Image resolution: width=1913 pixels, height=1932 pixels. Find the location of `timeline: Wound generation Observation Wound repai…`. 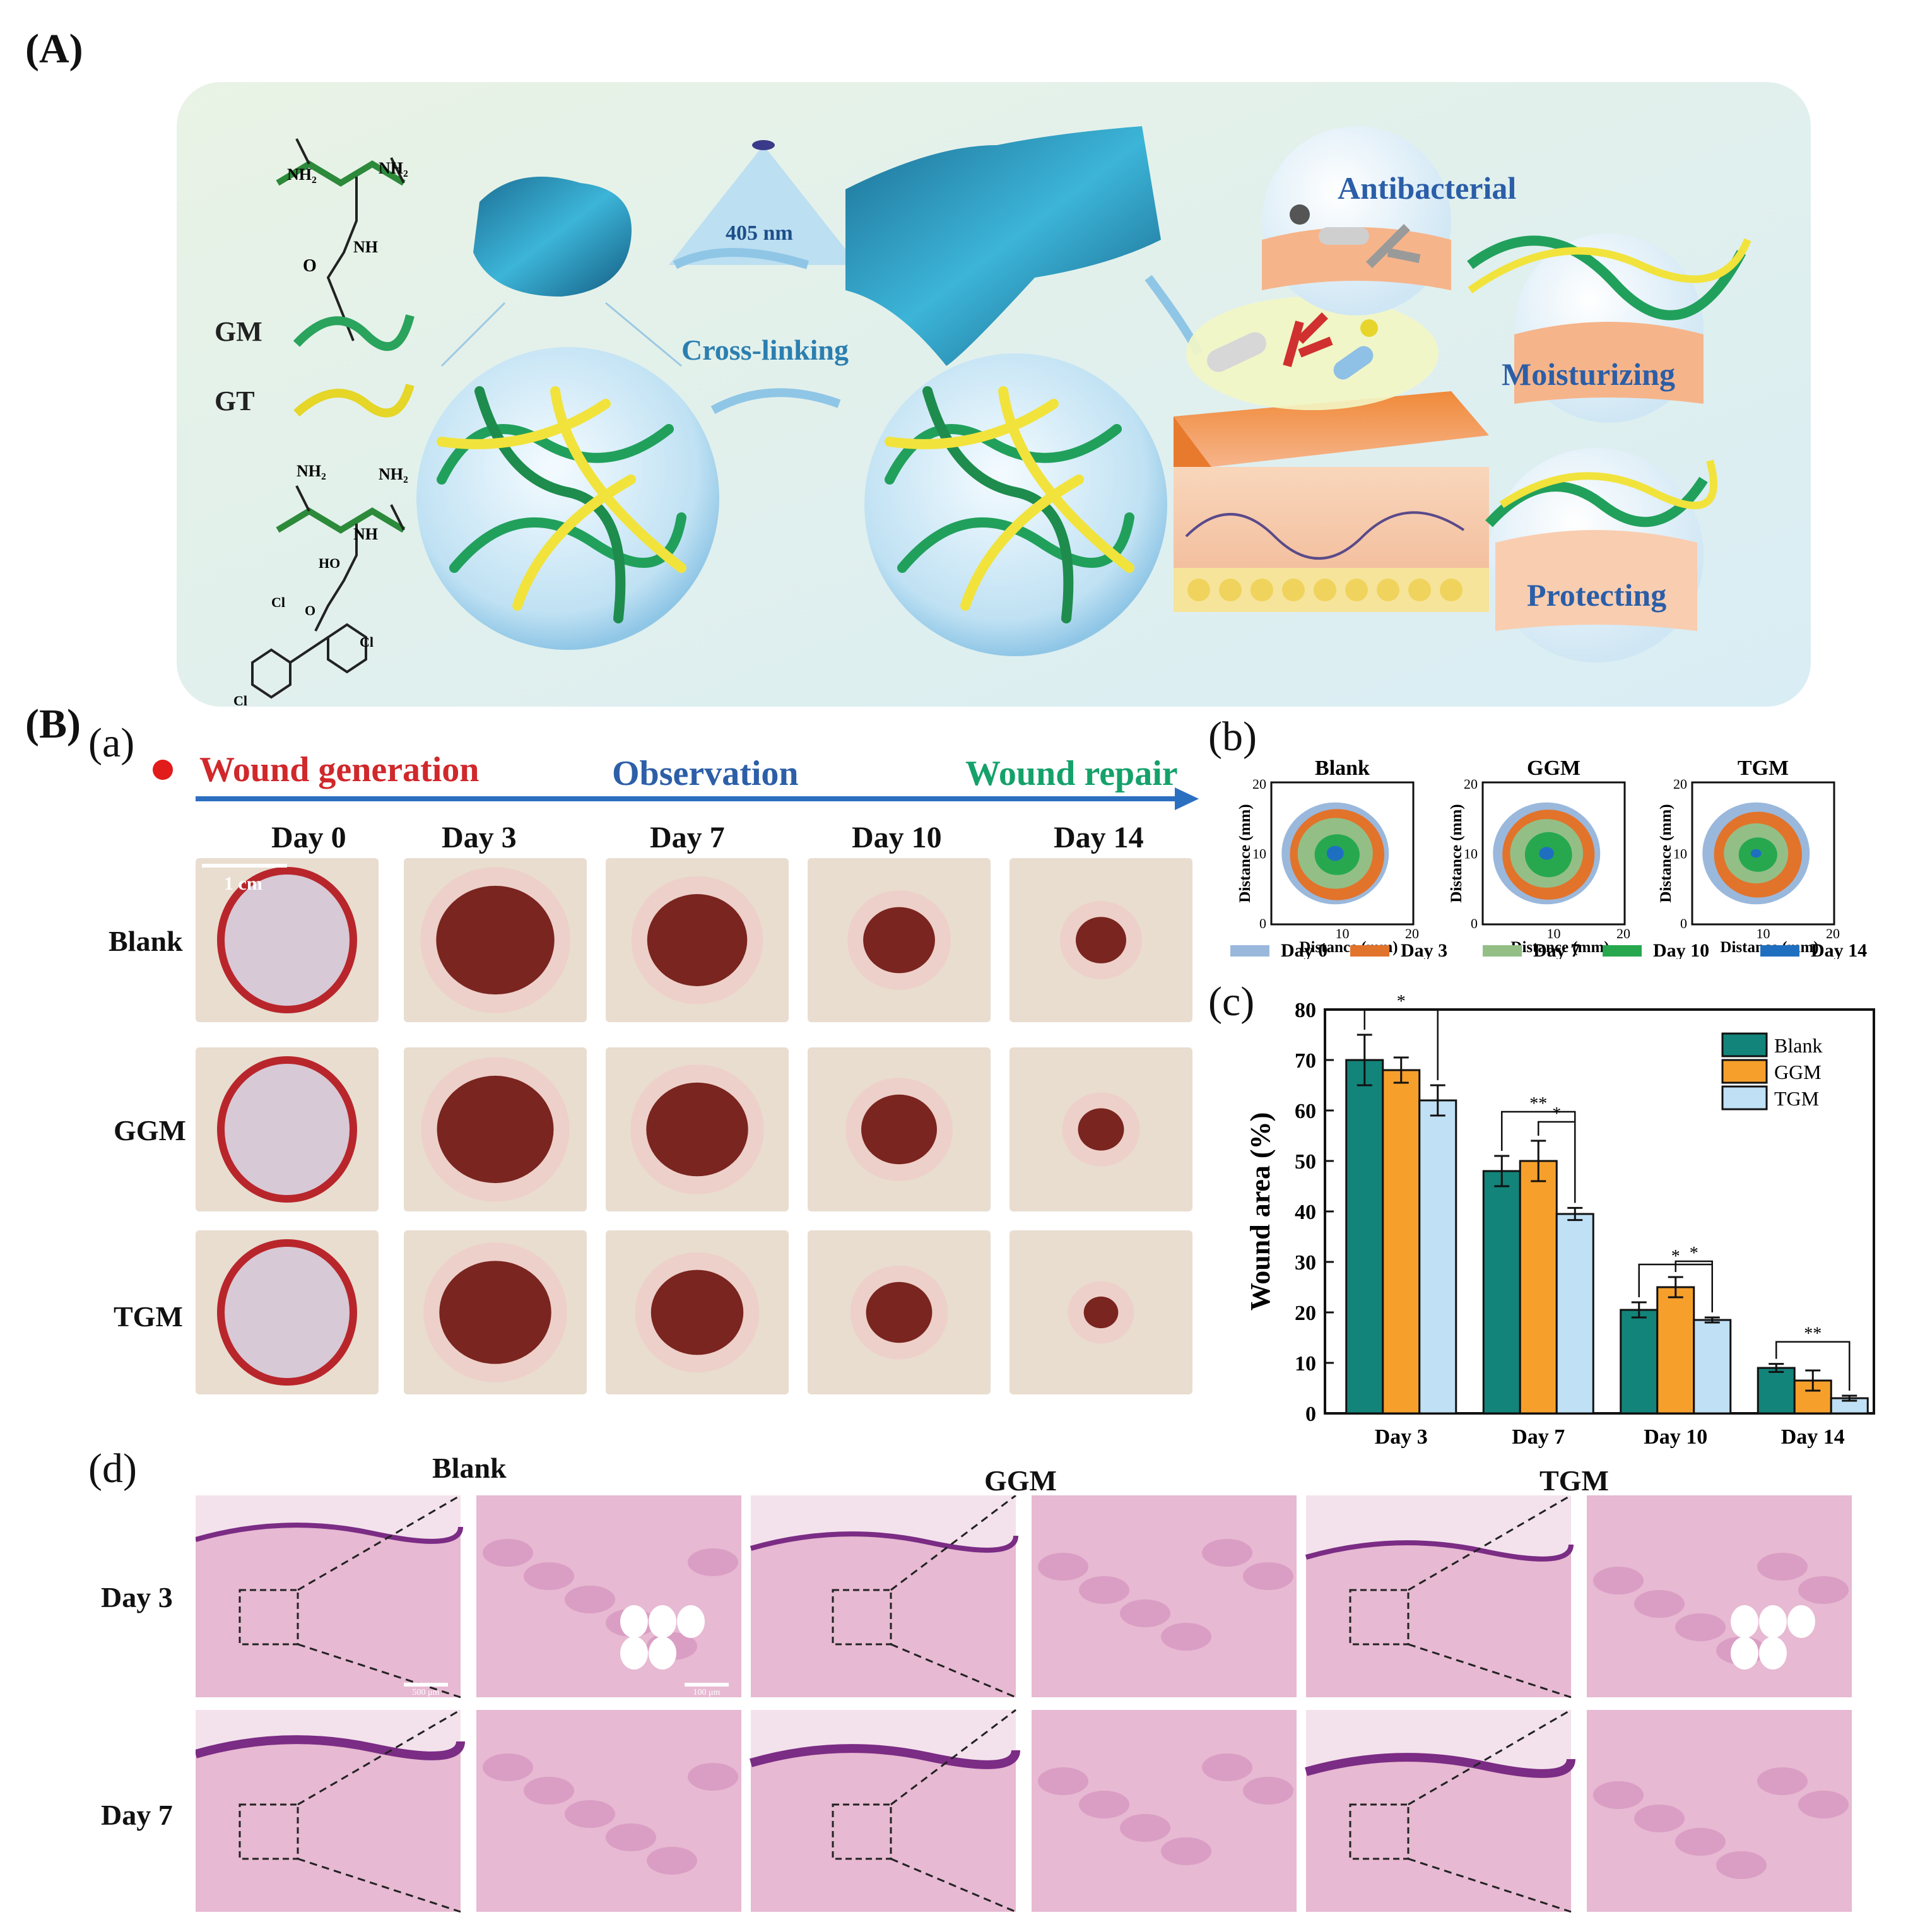

timeline: Wound generation Observation Wound repai… is located at coordinates (676, 780).